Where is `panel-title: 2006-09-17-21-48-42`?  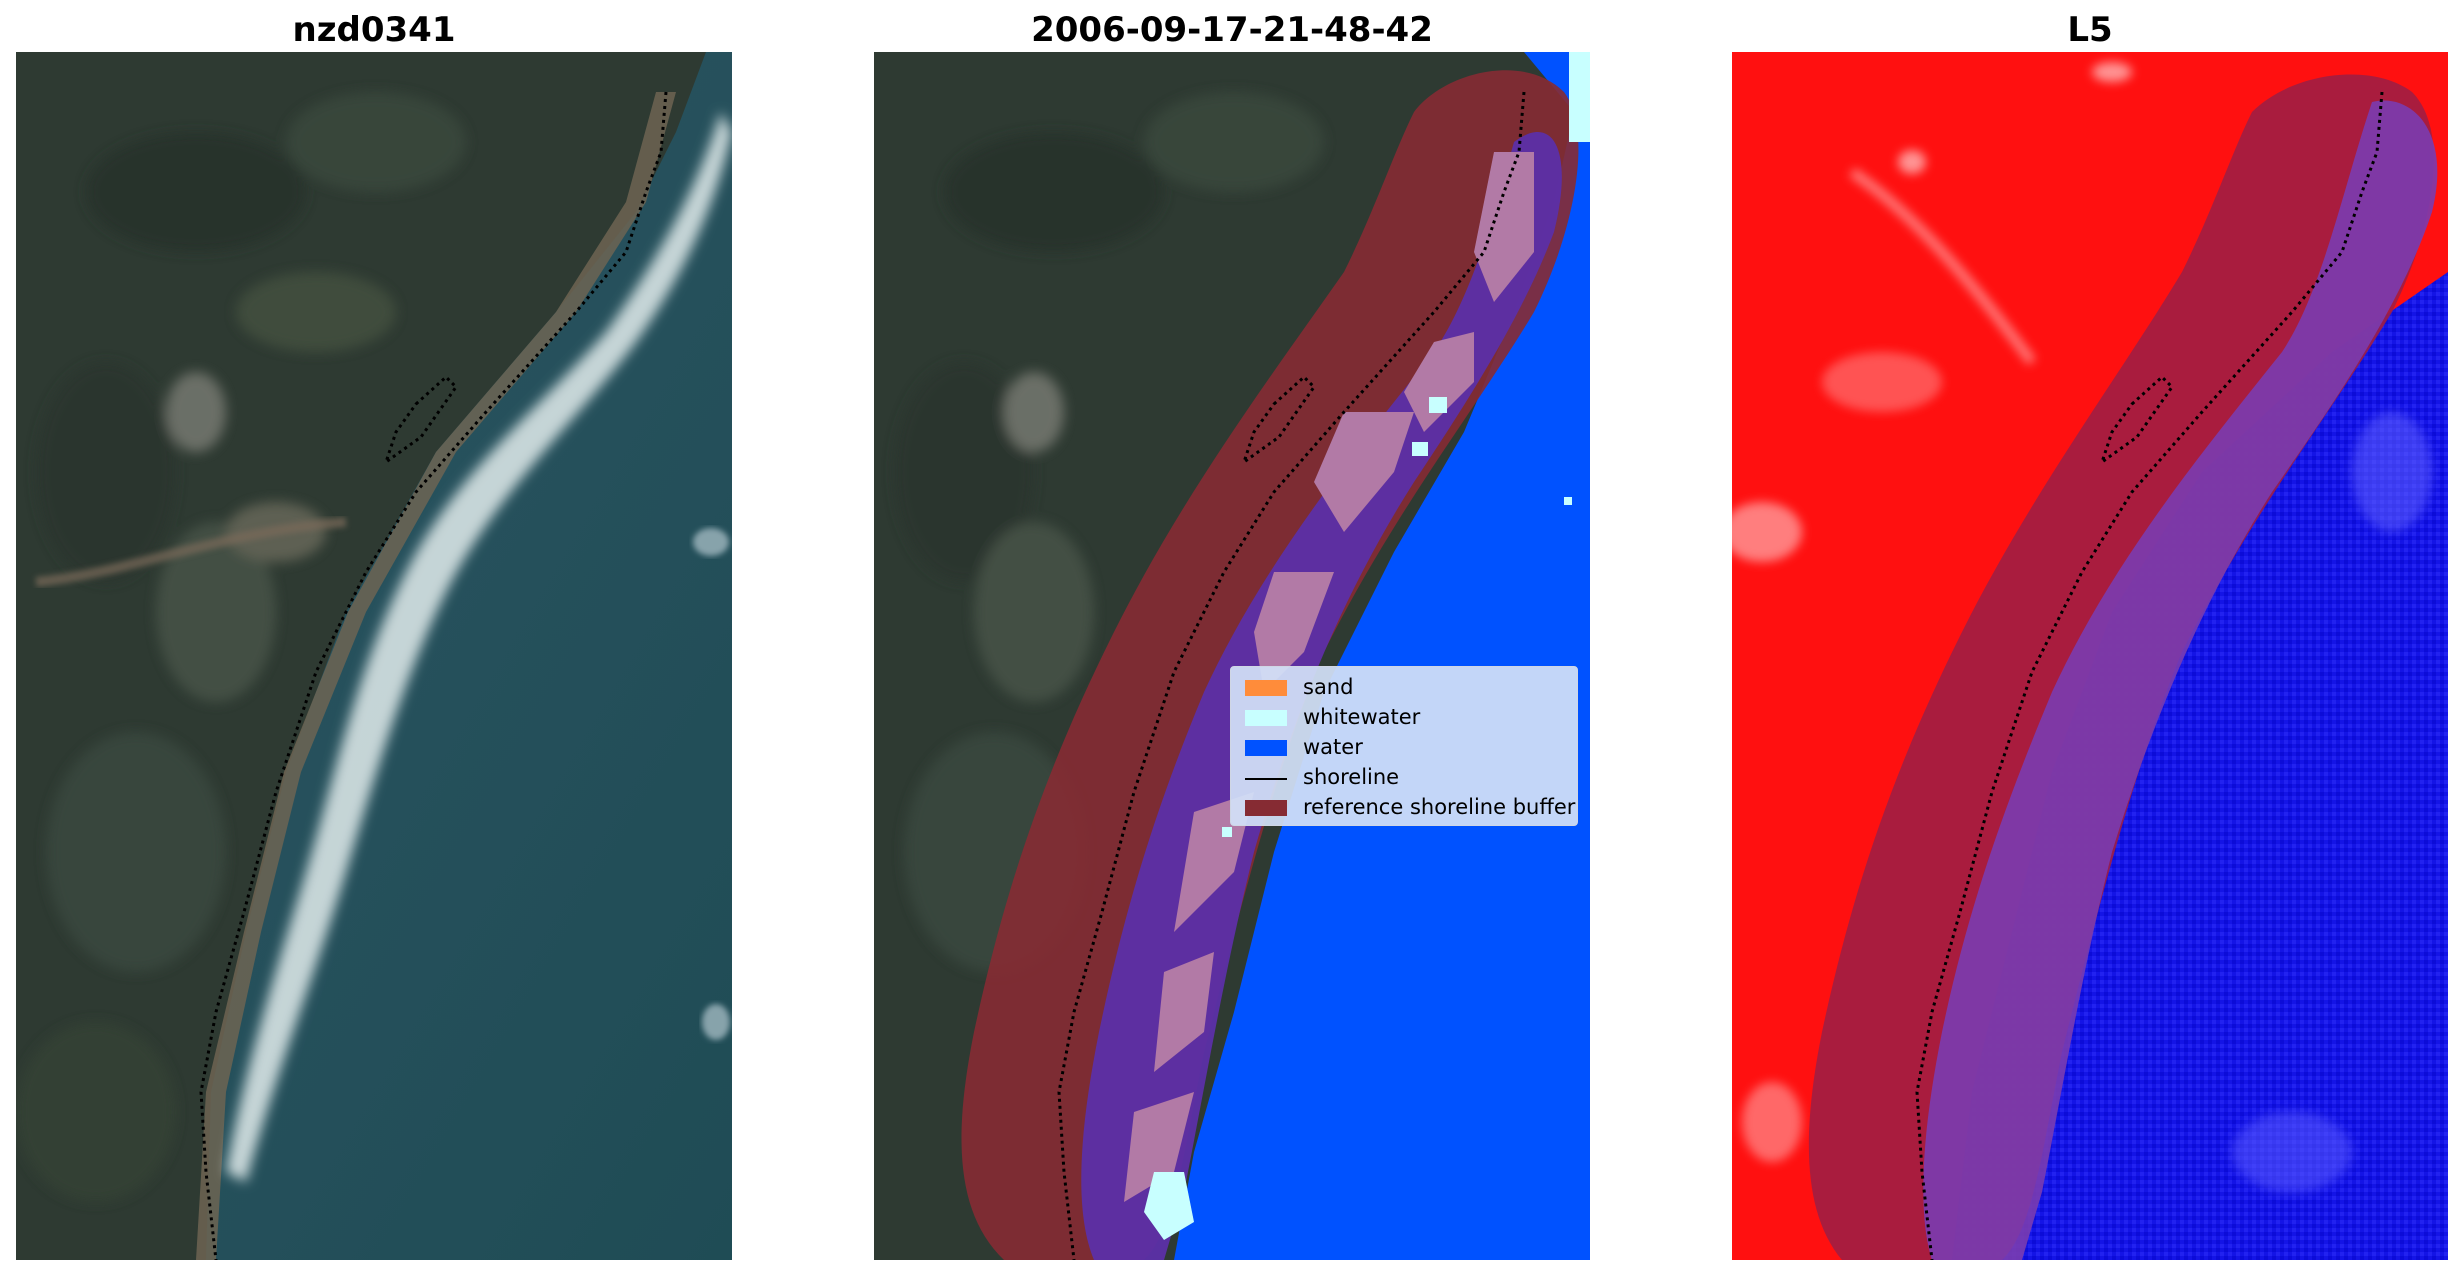 panel-title: 2006-09-17-21-48-42 is located at coordinates (1232, 30).